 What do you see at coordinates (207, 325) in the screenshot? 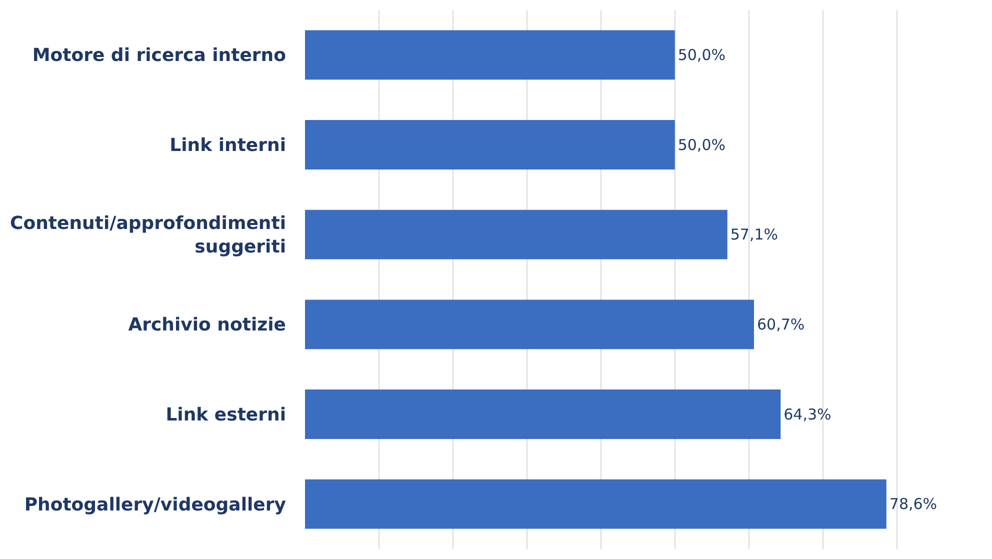
I see `y-tick-label: Archivio notizie` at bounding box center [207, 325].